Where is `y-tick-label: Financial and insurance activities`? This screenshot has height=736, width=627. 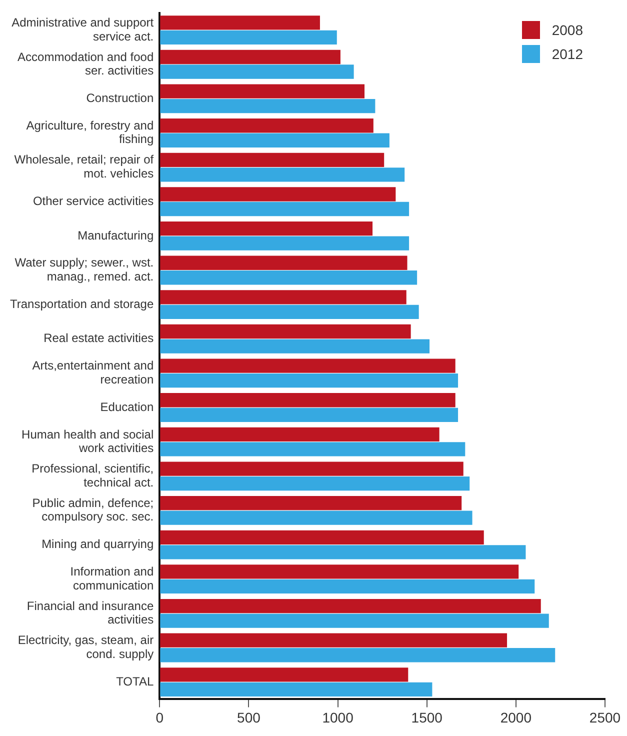 y-tick-label: Financial and insurance activities is located at coordinates (90, 612).